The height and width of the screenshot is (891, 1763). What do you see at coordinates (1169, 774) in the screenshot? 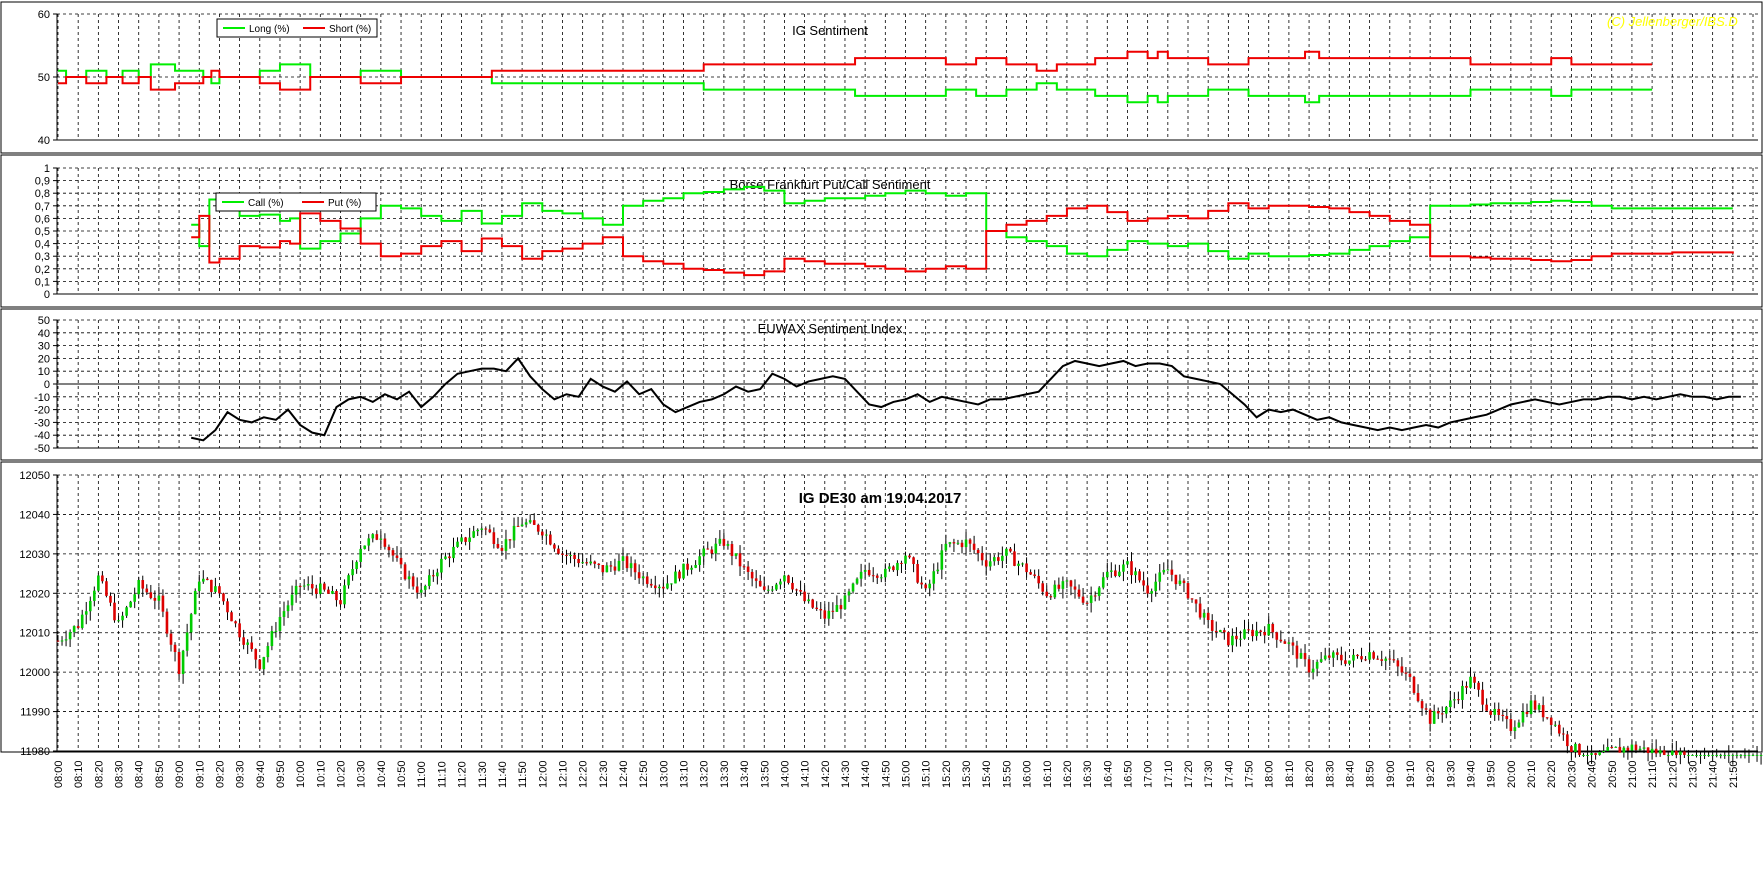
I see `x-tick-label: 17:10` at bounding box center [1169, 774].